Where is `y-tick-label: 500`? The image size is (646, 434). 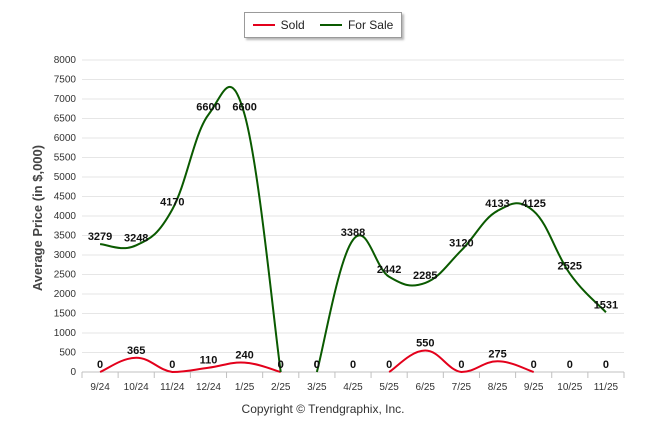 y-tick-label: 500 is located at coordinates (67, 353).